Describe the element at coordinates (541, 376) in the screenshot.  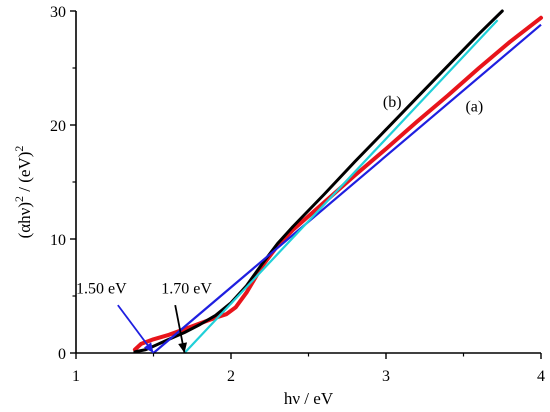
I see `x-tick-label: 4` at that location.